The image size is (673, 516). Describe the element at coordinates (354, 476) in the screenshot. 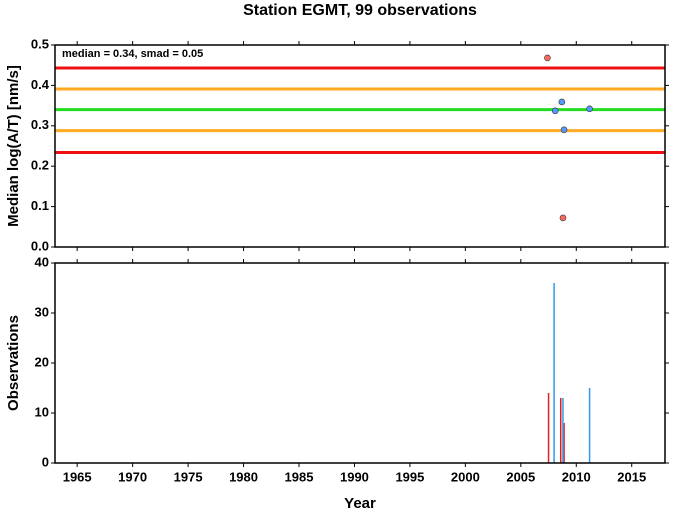

I see `x-tick-label: 1990` at that location.